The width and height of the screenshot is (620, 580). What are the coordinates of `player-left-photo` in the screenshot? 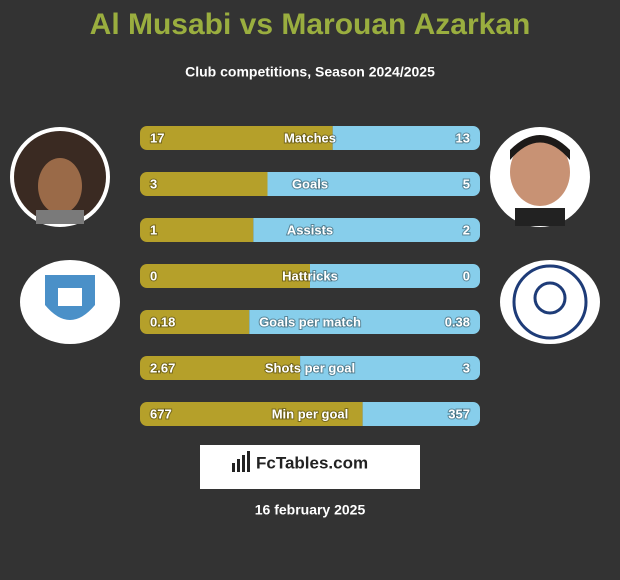 It's located at (60, 177).